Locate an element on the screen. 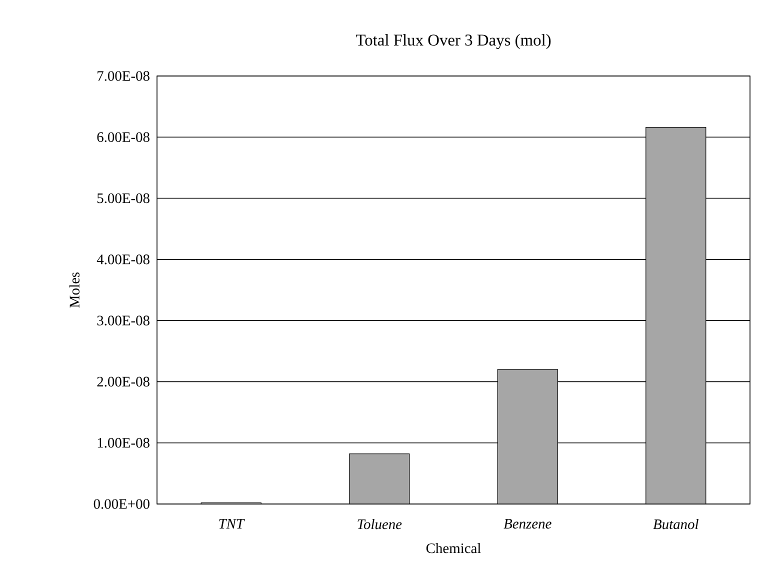 This screenshot has width=763, height=587. x-tick-label: Butanol is located at coordinates (675, 524).